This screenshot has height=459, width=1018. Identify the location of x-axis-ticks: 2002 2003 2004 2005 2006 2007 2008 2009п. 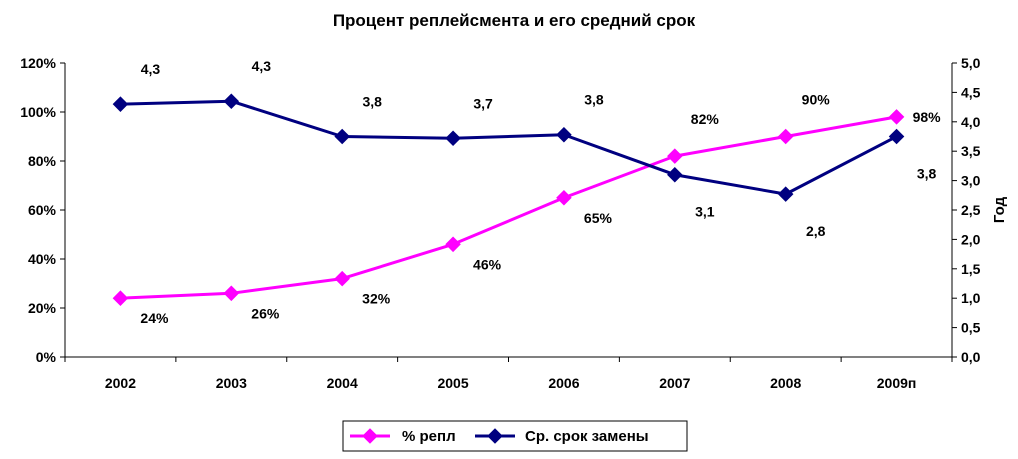
(508, 374).